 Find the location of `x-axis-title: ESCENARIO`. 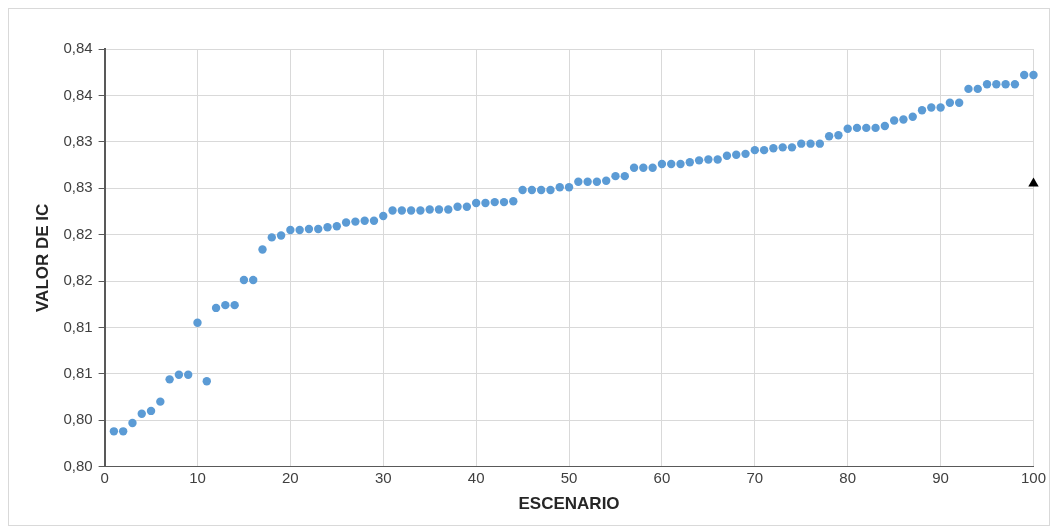

x-axis-title: ESCENARIO is located at coordinates (569, 504).